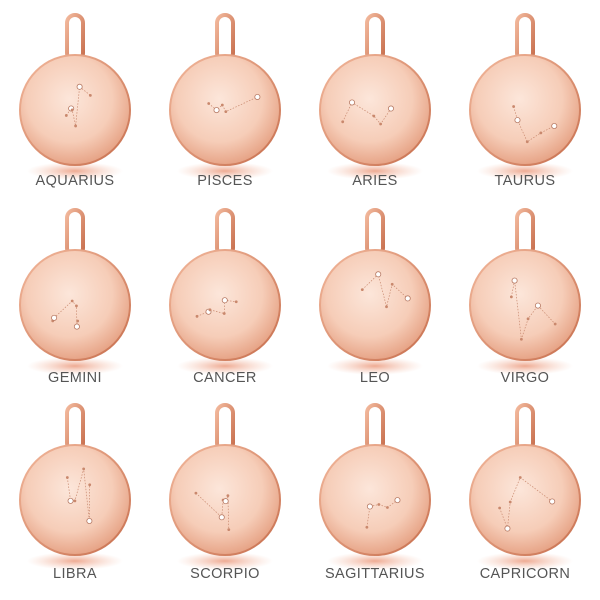 The width and height of the screenshot is (600, 600). What do you see at coordinates (225, 574) in the screenshot?
I see `product-label: SCORPIO` at bounding box center [225, 574].